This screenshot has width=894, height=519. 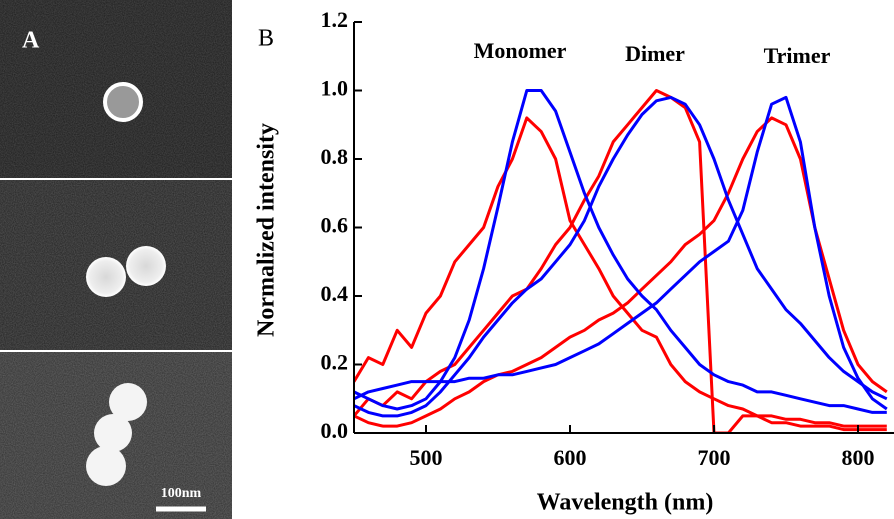 What do you see at coordinates (181, 493) in the screenshot?
I see `scale-bar-label: 100nm` at bounding box center [181, 493].